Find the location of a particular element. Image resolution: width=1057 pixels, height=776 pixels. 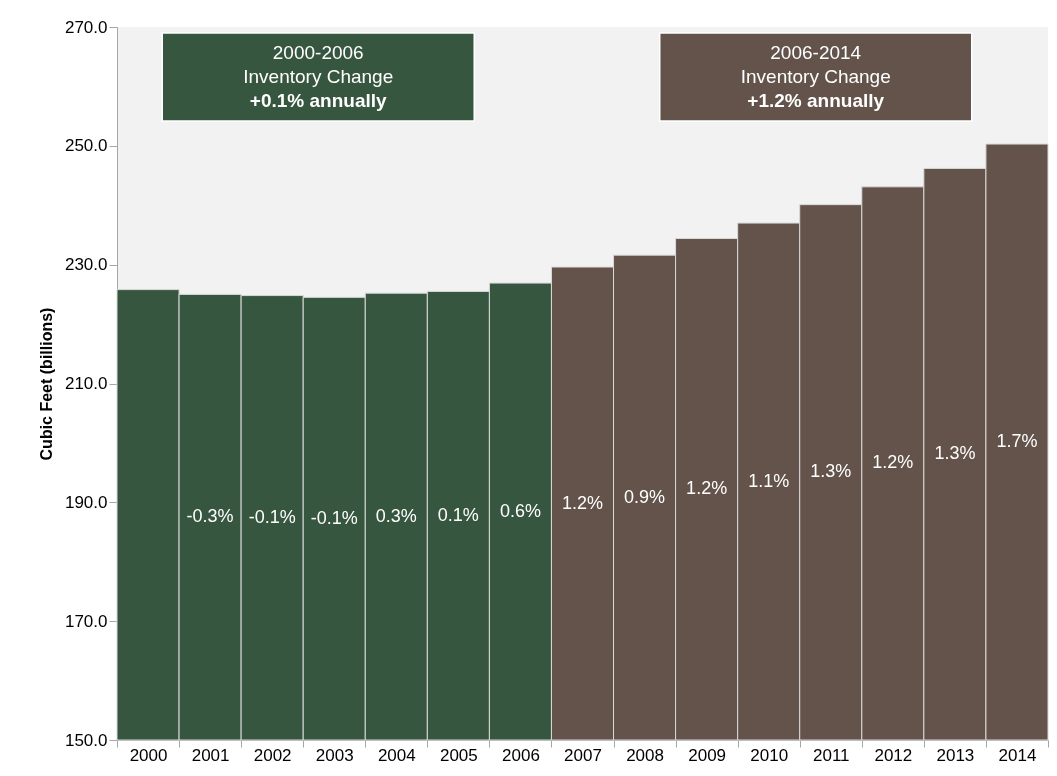

y-axis-title: Cubic Feet (billions) is located at coordinates (46, 384).